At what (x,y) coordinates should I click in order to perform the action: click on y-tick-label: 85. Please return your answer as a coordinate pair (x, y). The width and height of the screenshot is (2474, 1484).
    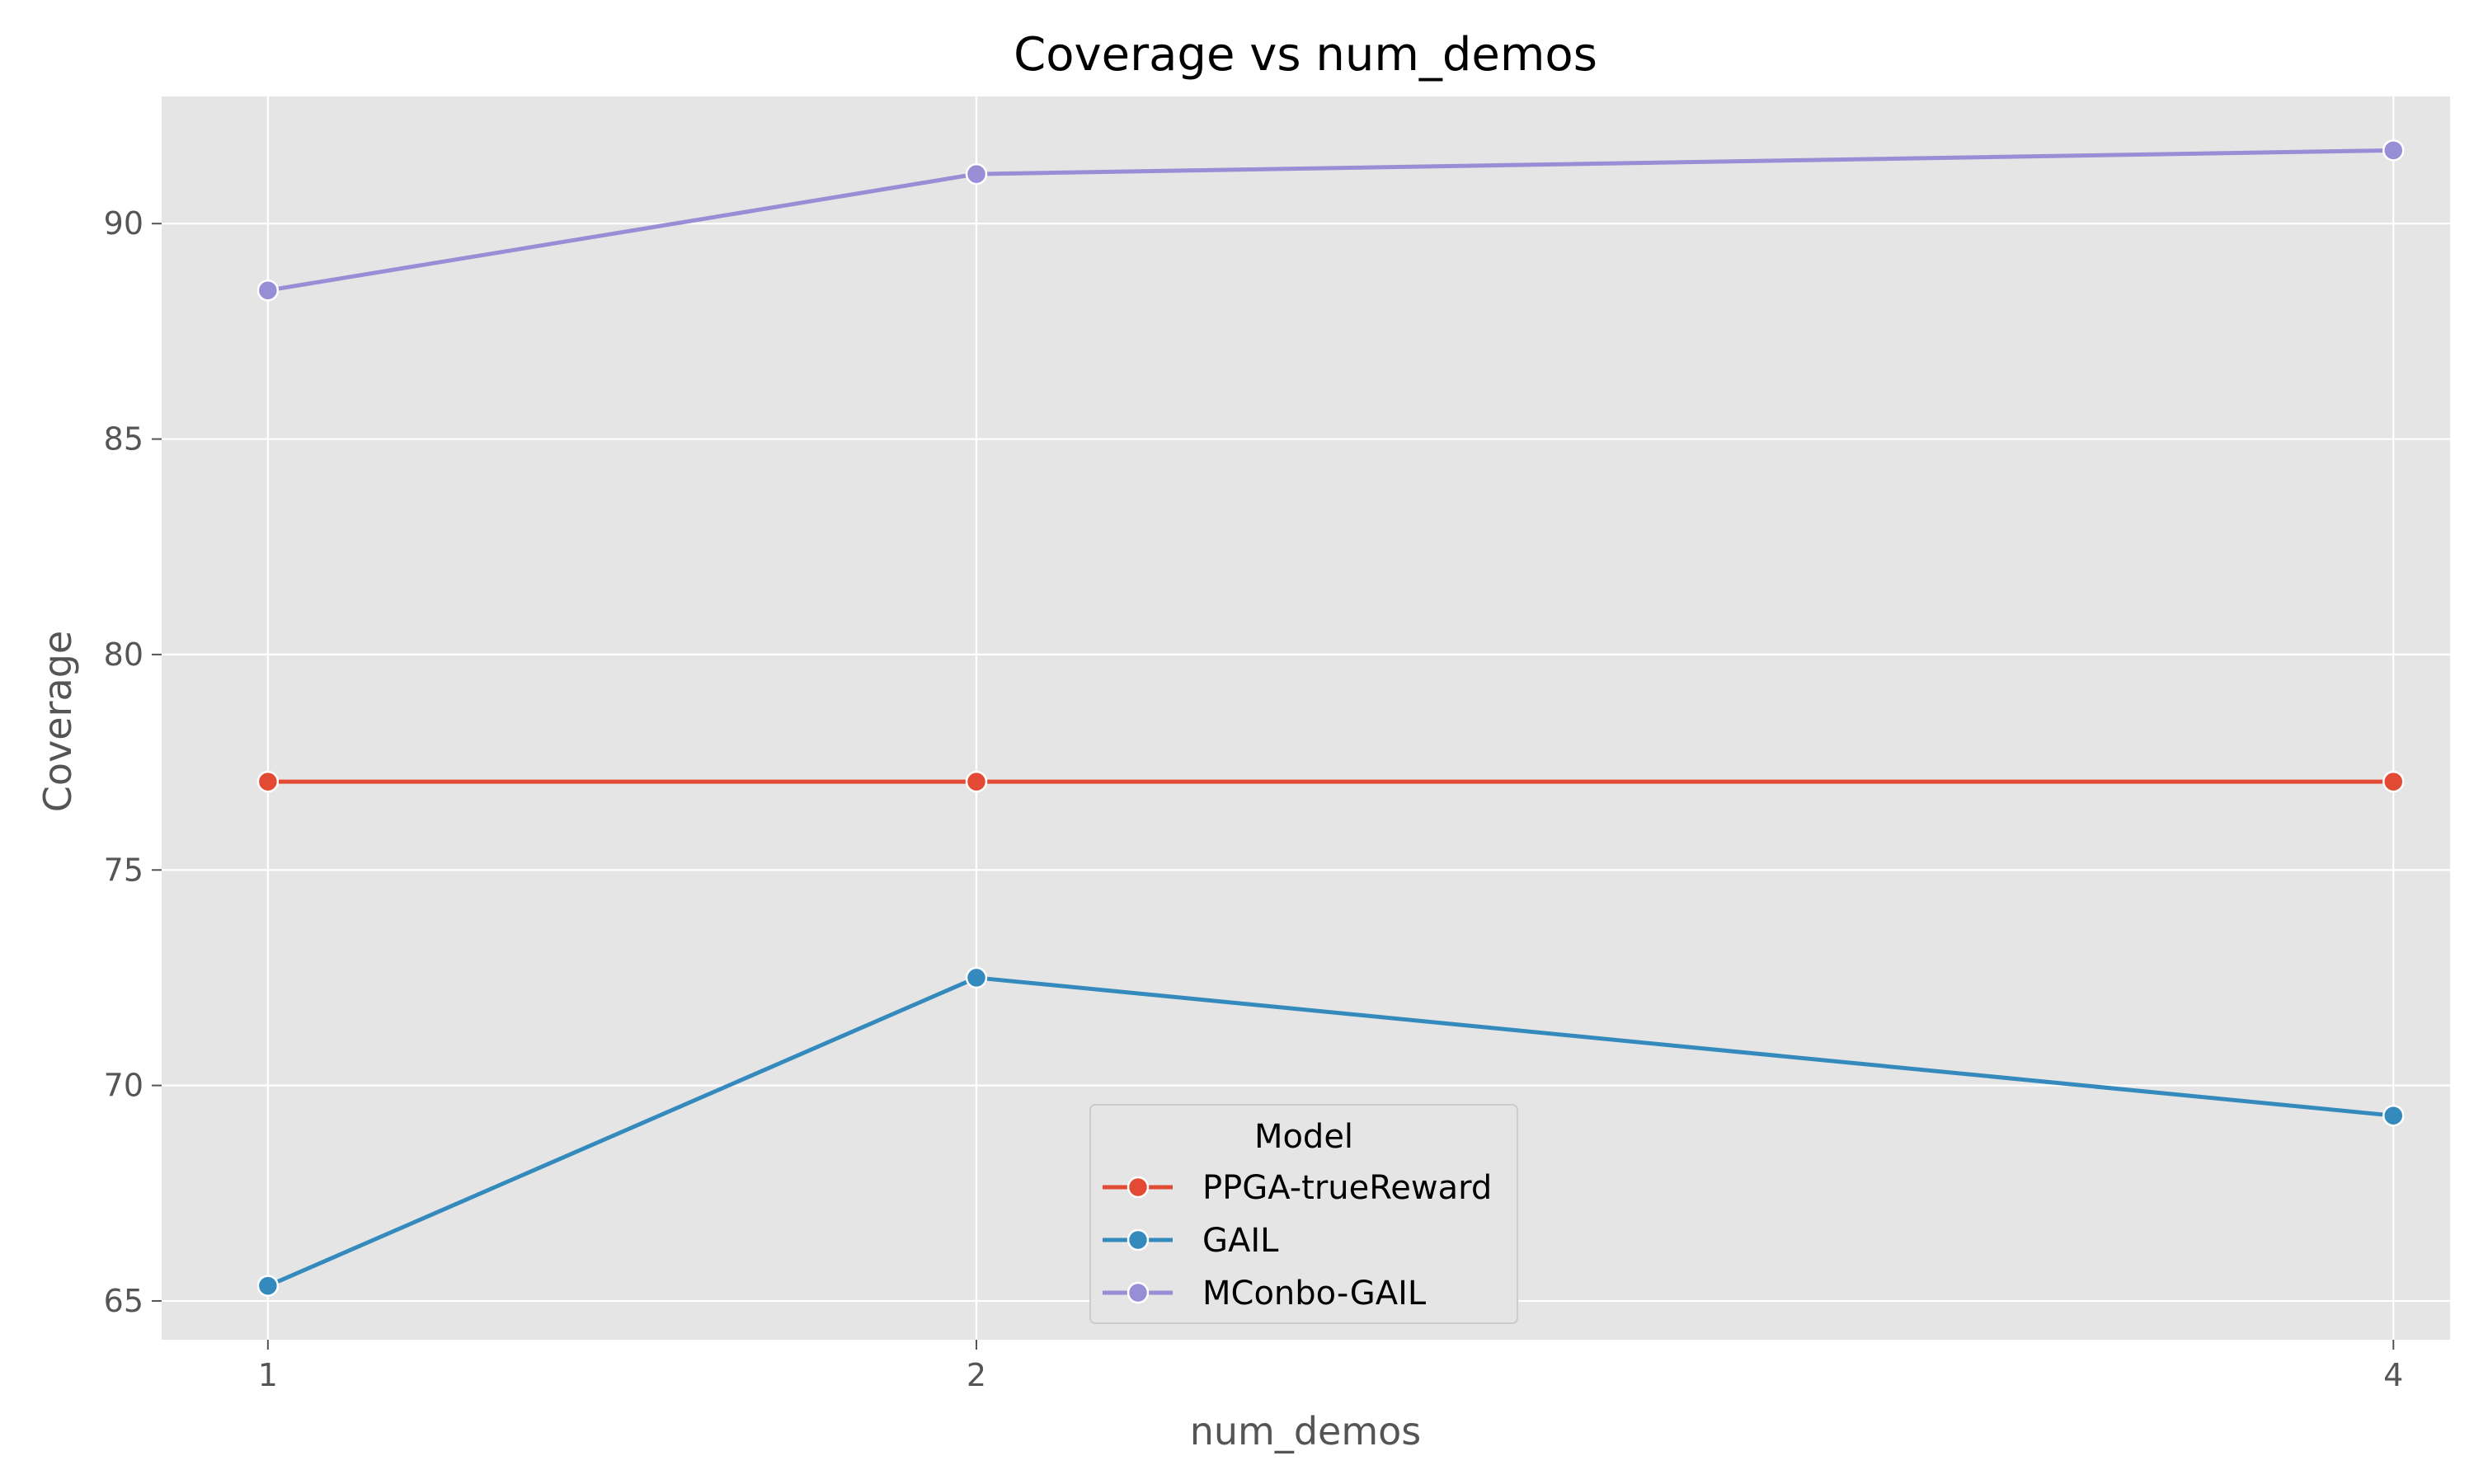
    Looking at the image, I should click on (123, 440).